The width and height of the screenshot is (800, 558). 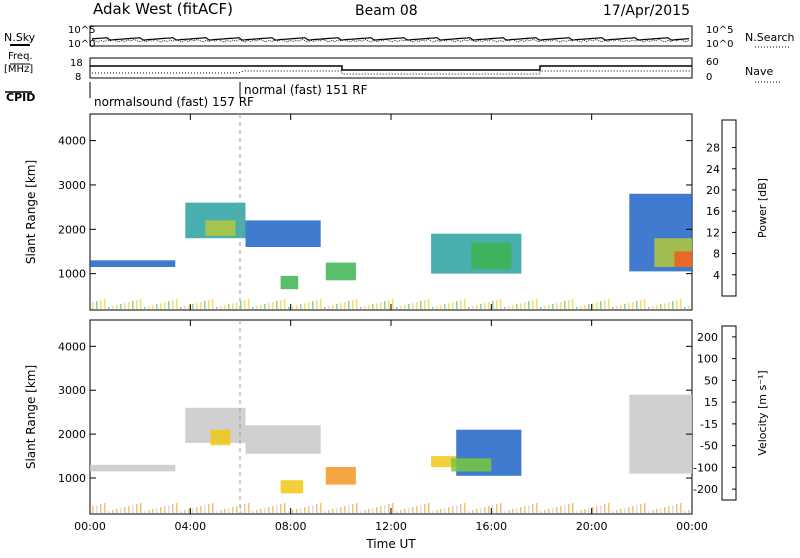 I want to click on velocity-colorbar-label: 100, so click(x=707, y=359).